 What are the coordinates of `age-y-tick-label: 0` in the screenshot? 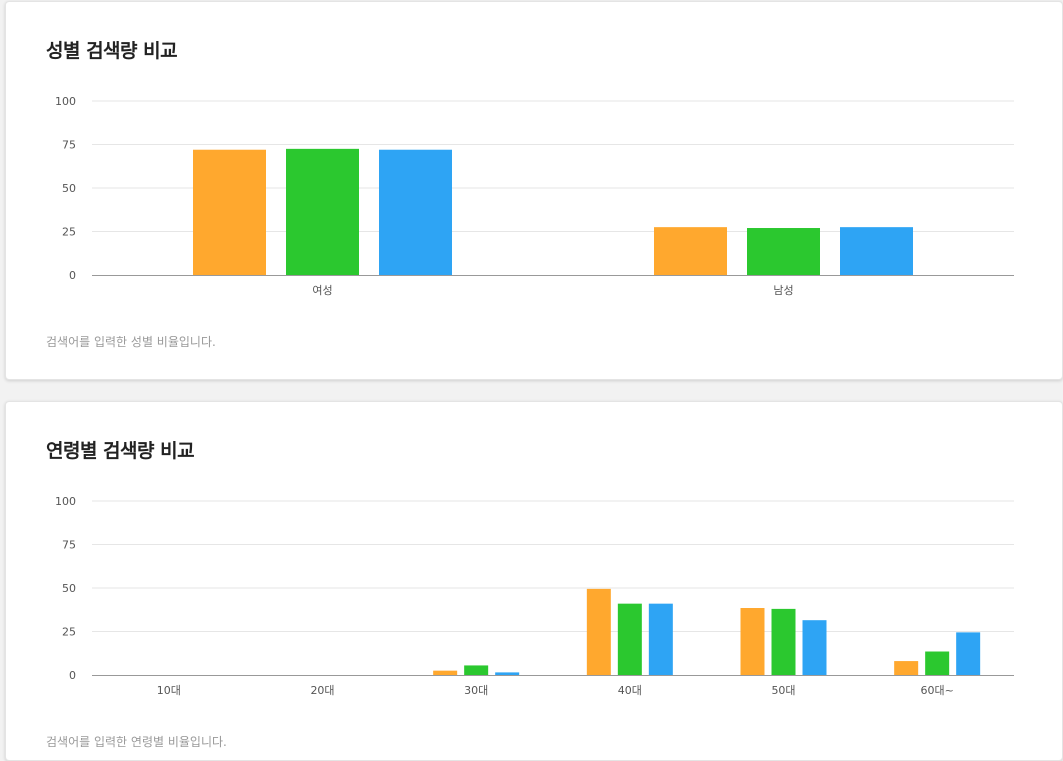 It's located at (72, 675).